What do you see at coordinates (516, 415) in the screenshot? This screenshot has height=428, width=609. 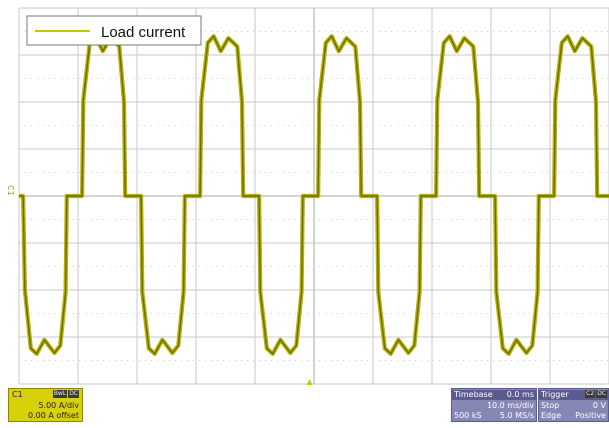 I see `timebase-rate: 5.0 MS/s` at bounding box center [516, 415].